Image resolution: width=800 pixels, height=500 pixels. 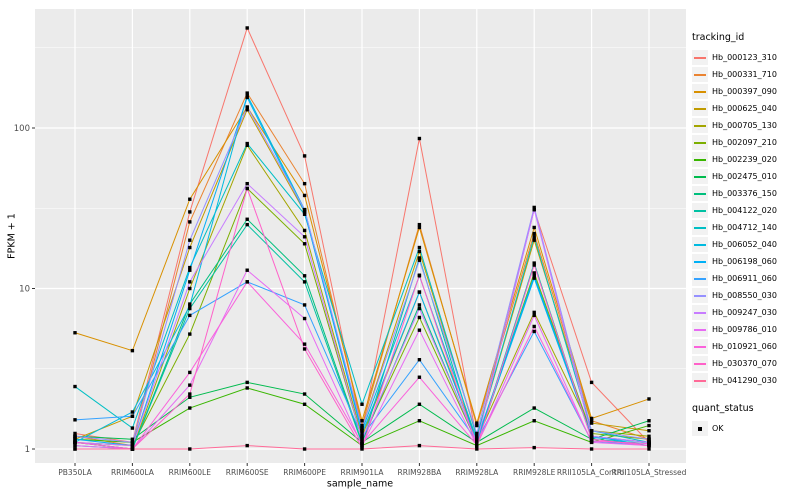 I want to click on legend-item-Hb_000123_310: Hb_000123_310, so click(x=745, y=57).